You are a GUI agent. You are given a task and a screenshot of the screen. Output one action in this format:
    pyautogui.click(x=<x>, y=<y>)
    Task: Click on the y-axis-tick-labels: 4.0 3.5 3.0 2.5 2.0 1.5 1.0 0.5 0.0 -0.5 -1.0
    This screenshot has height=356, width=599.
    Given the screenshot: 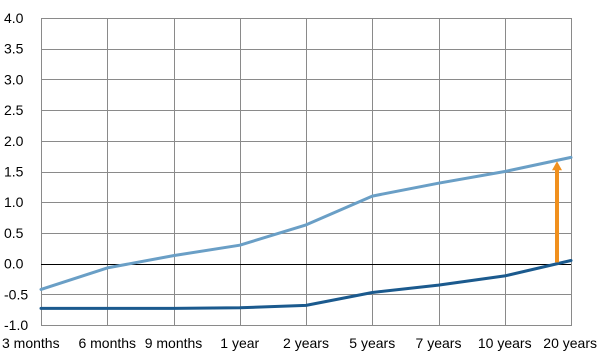 What is the action you would take?
    pyautogui.click(x=16, y=171)
    